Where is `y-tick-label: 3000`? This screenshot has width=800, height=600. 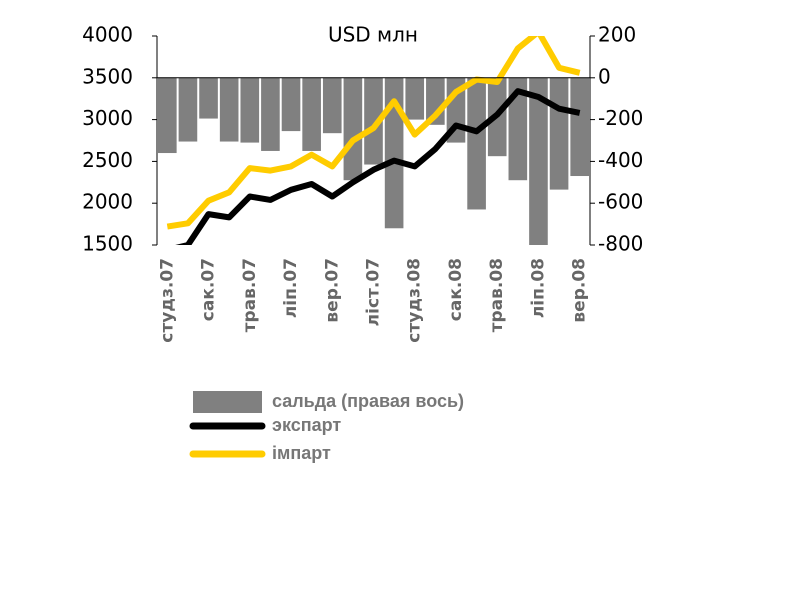 y-tick-label: 3000 is located at coordinates (107, 118).